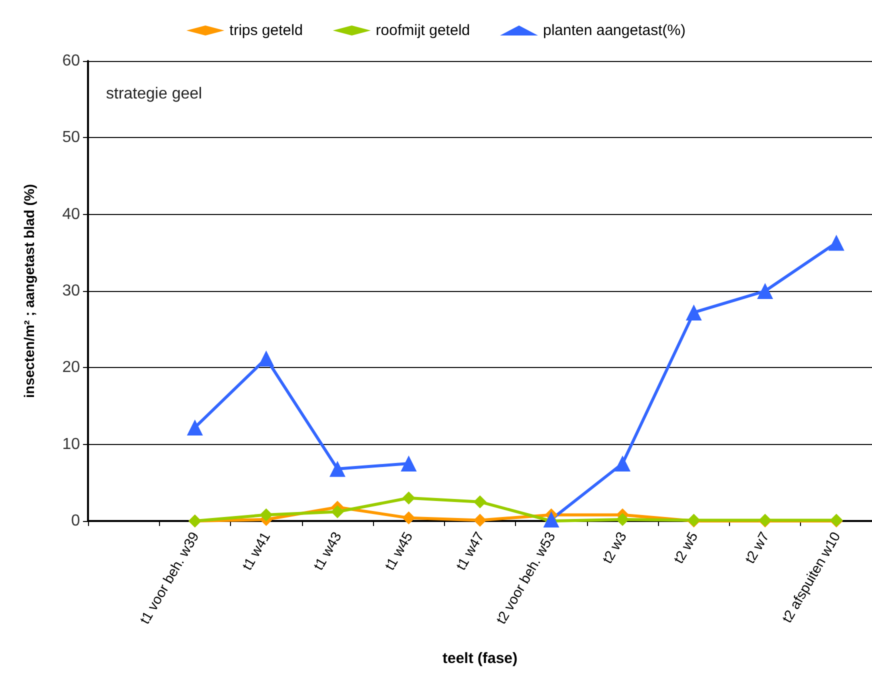  I want to click on y-tick-label: 60, so click(71, 61).